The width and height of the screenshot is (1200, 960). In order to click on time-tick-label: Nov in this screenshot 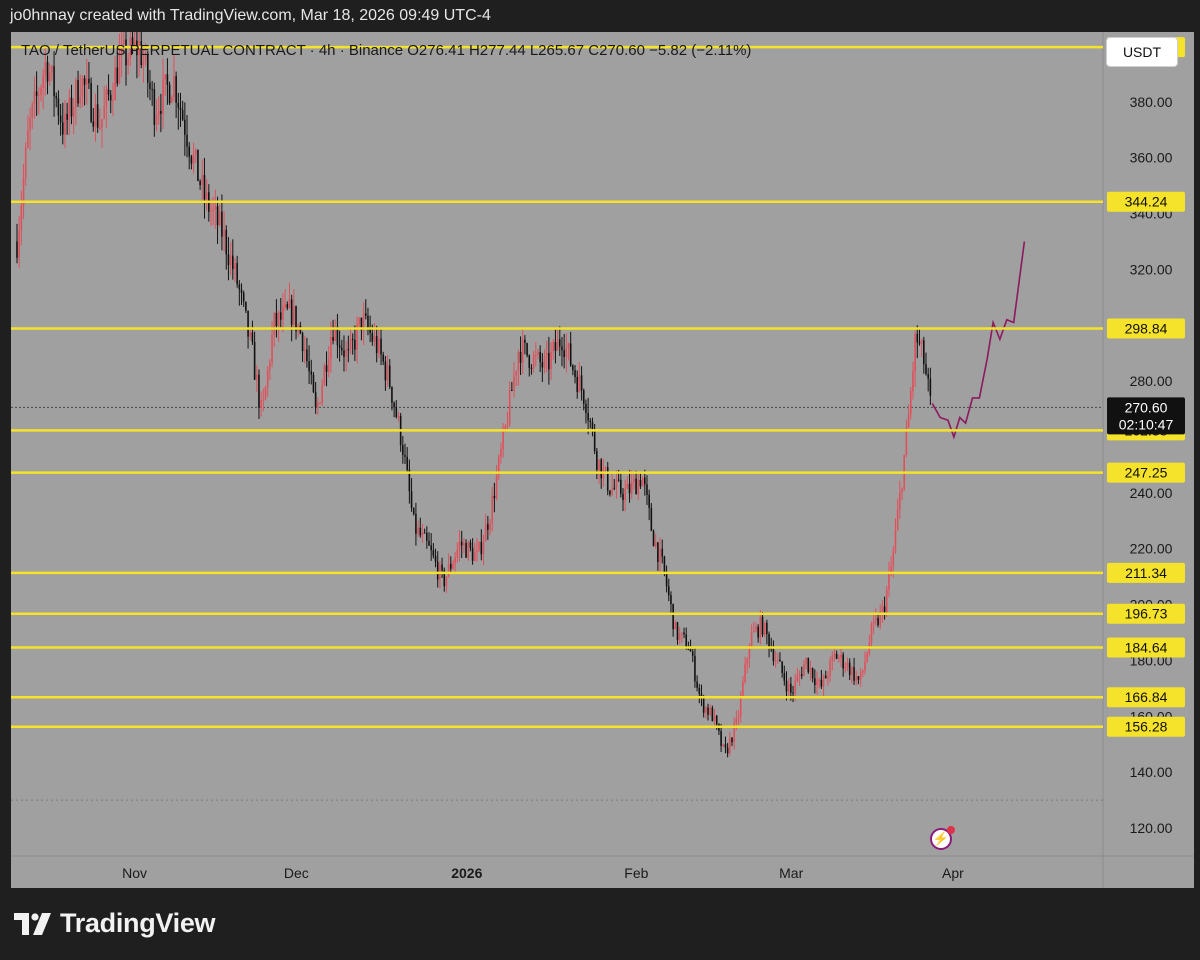, I will do `click(134, 873)`.